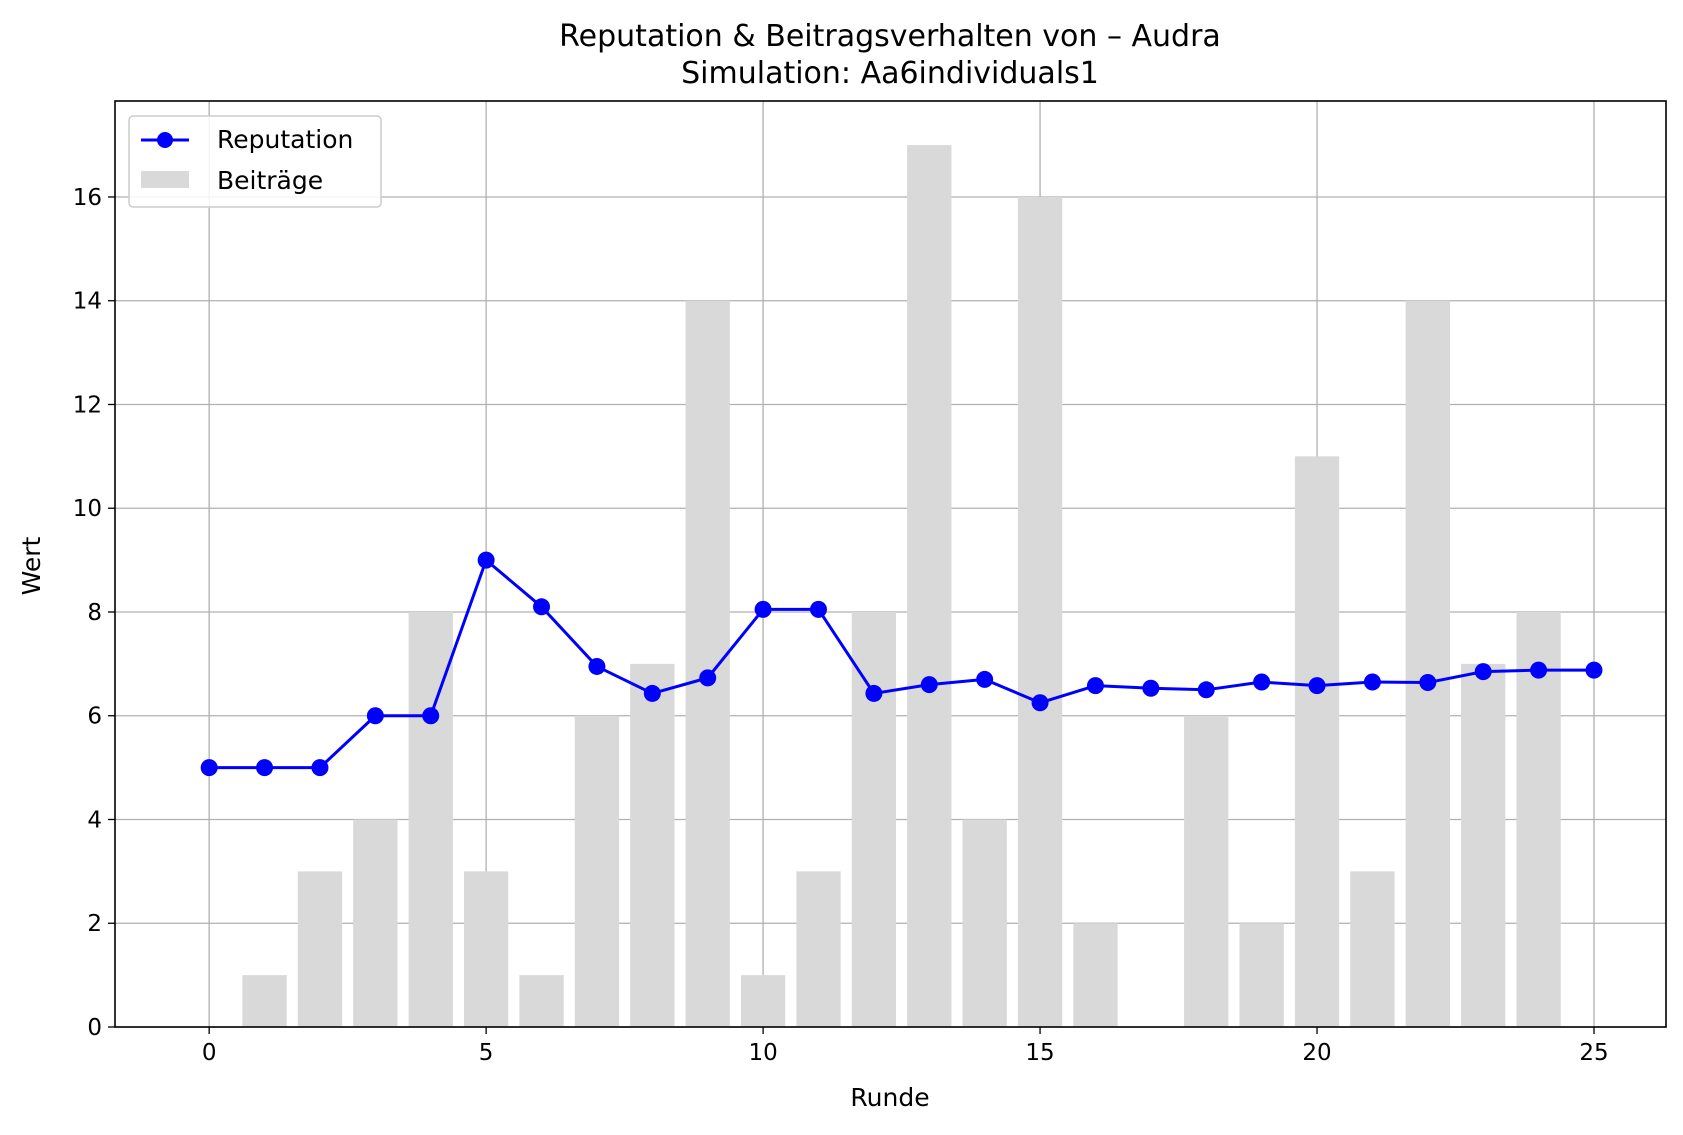  What do you see at coordinates (1039, 1053) in the screenshot?
I see `x-tick-label: 15` at bounding box center [1039, 1053].